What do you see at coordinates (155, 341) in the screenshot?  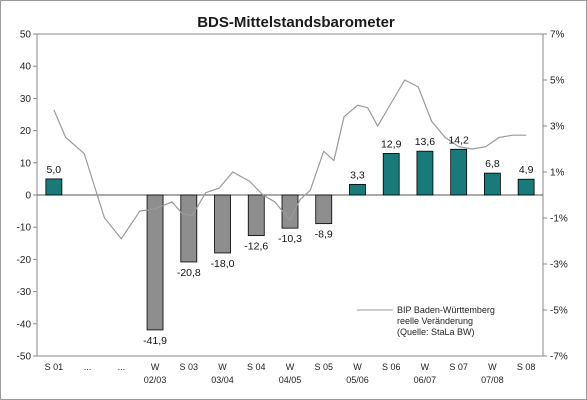 I see `bar-value-label: -41,9` at bounding box center [155, 341].